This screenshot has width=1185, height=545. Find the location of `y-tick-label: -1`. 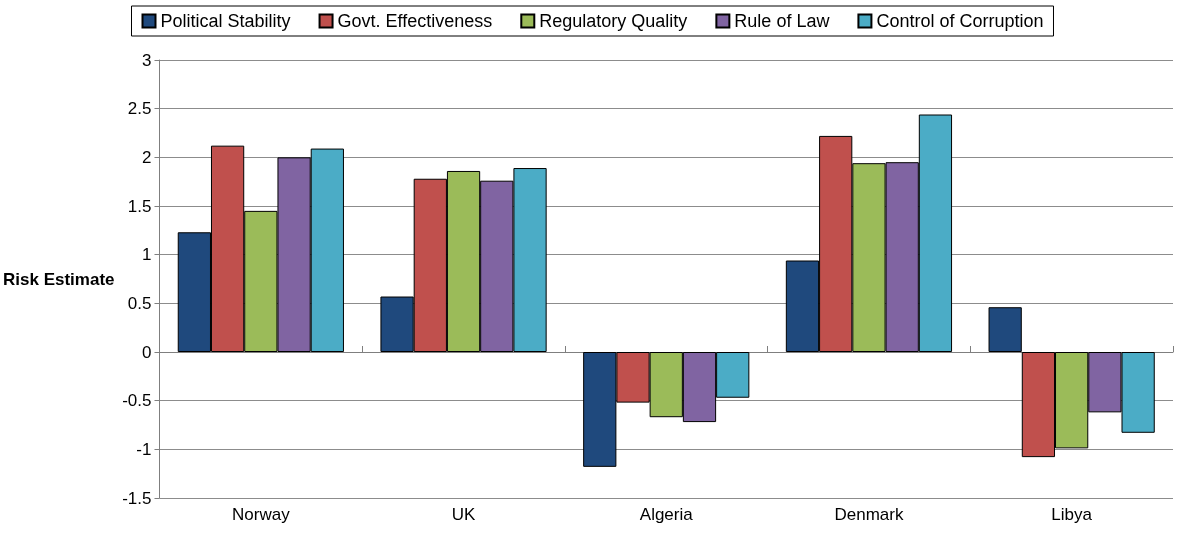

y-tick-label: -1 is located at coordinates (144, 449).